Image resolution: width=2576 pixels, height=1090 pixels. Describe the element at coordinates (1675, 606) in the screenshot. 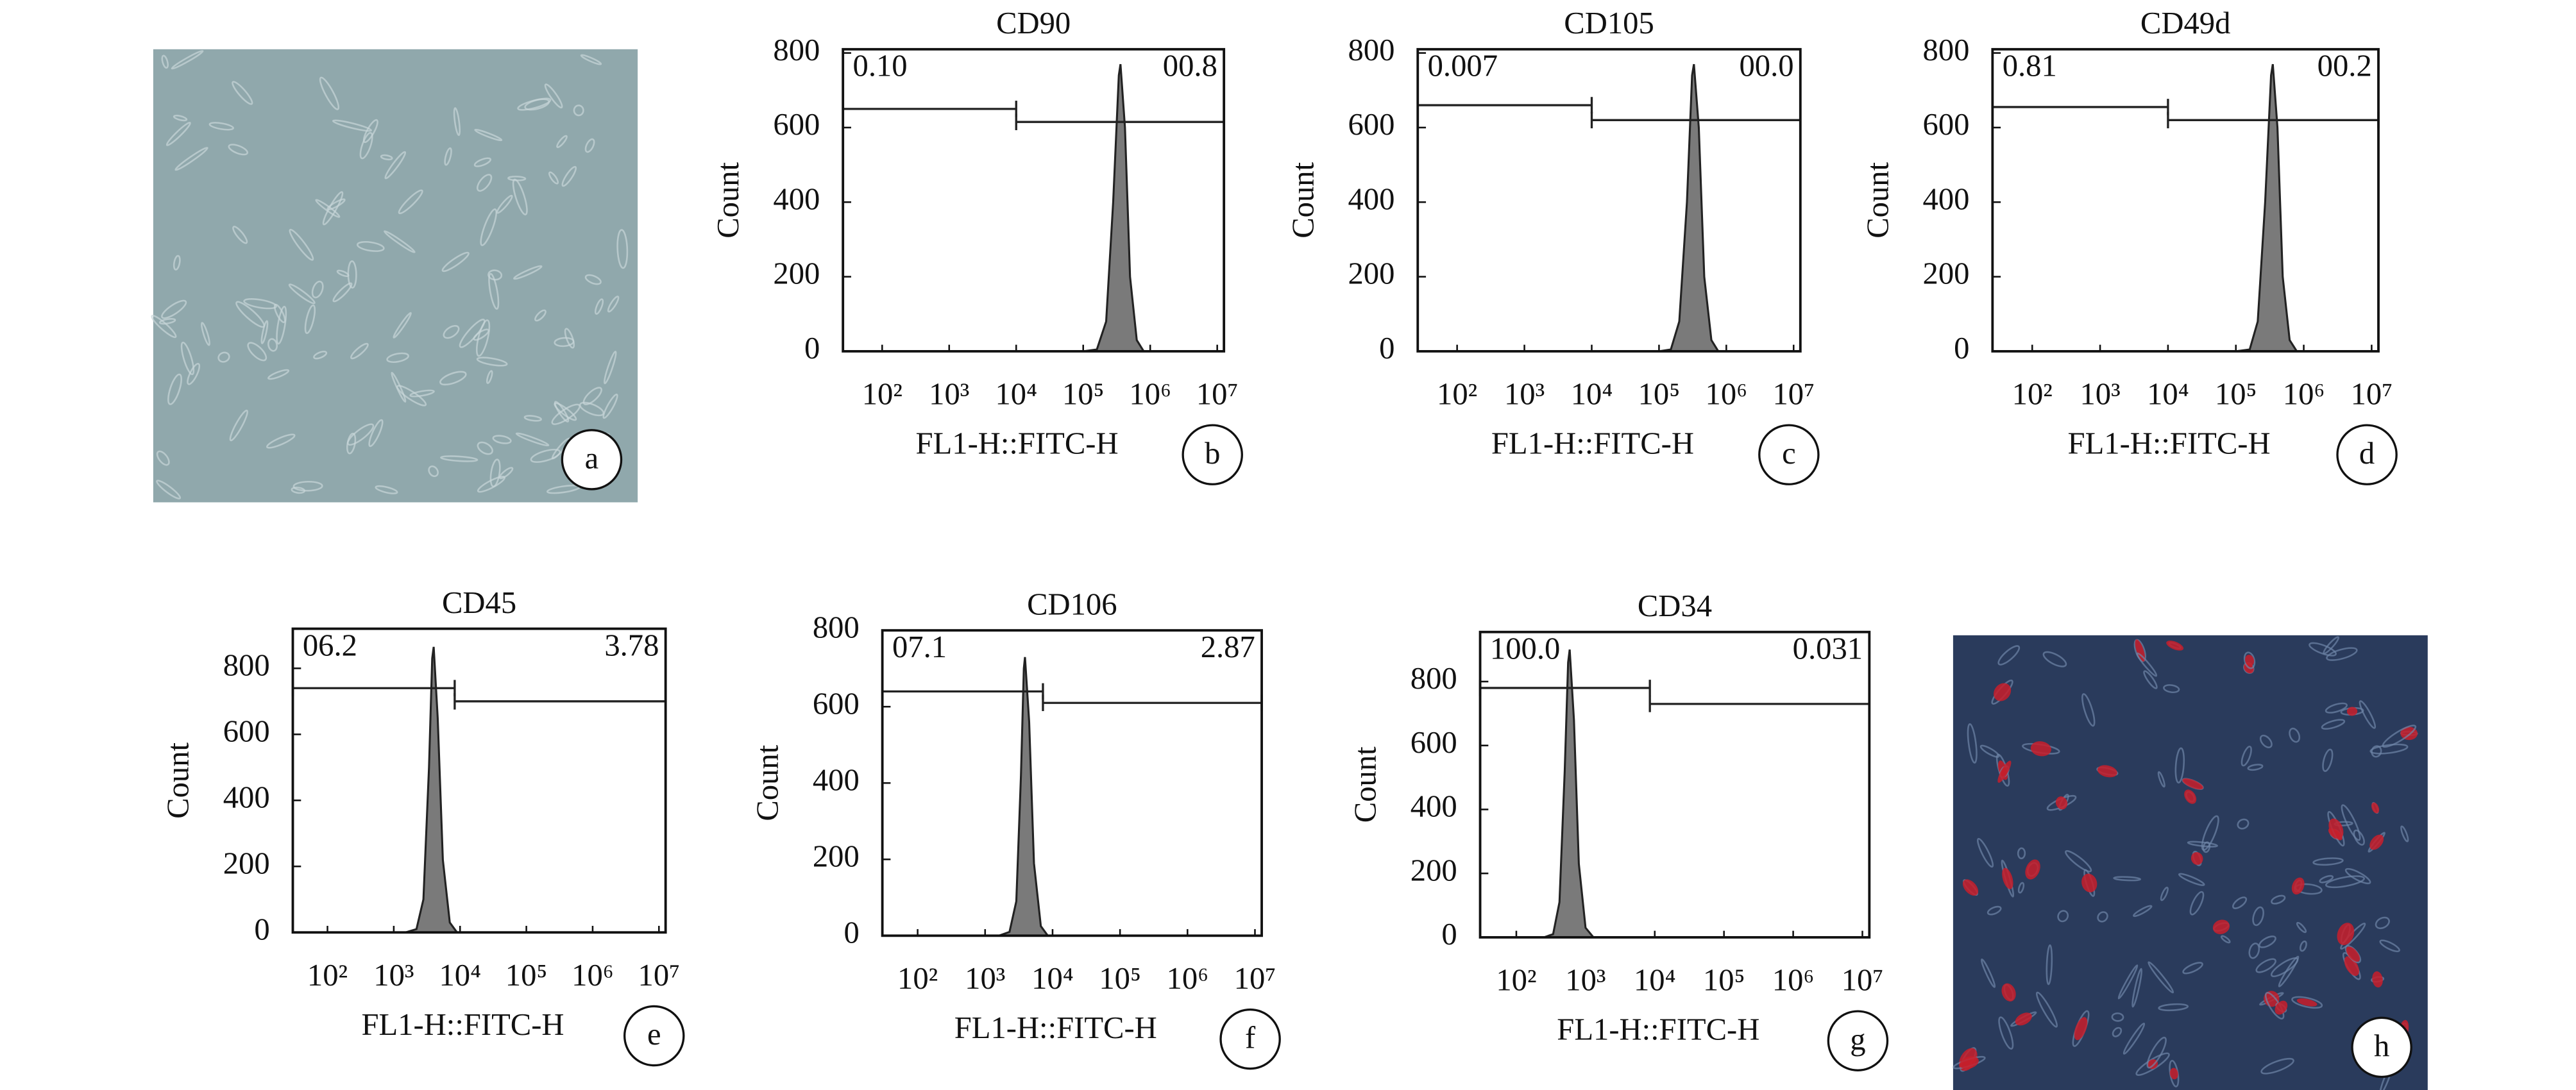

I see `chart-title: CD34` at that location.